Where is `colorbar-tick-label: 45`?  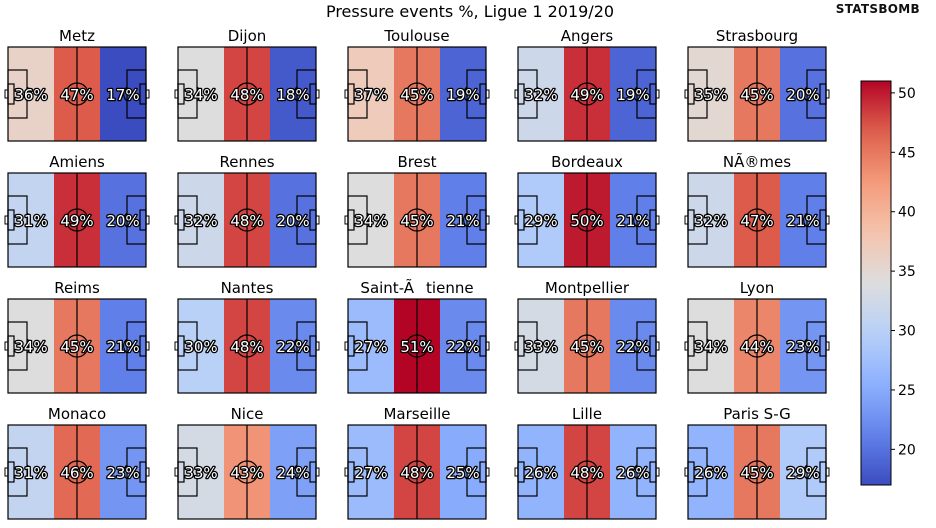 colorbar-tick-label: 45 is located at coordinates (907, 153).